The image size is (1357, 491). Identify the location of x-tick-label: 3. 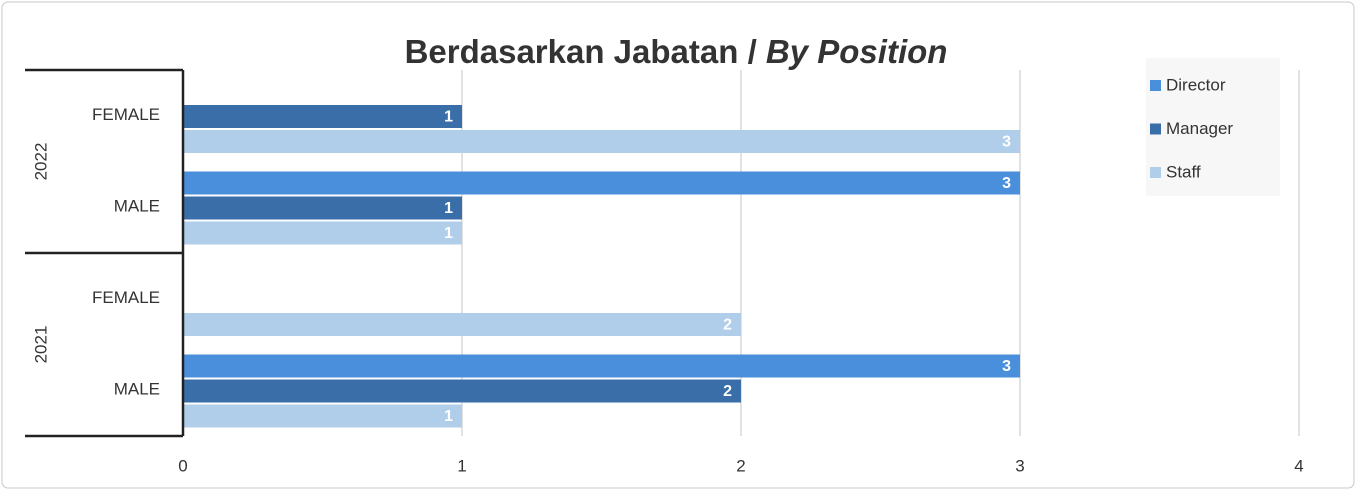
(1019, 465).